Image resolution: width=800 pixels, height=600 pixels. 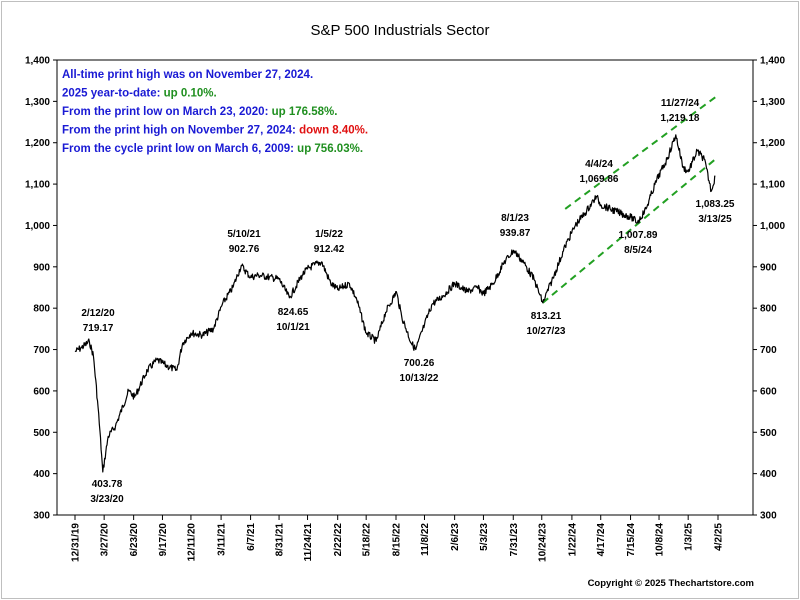 What do you see at coordinates (455, 537) in the screenshot?
I see `x-tick-label: 2/6/23` at bounding box center [455, 537].